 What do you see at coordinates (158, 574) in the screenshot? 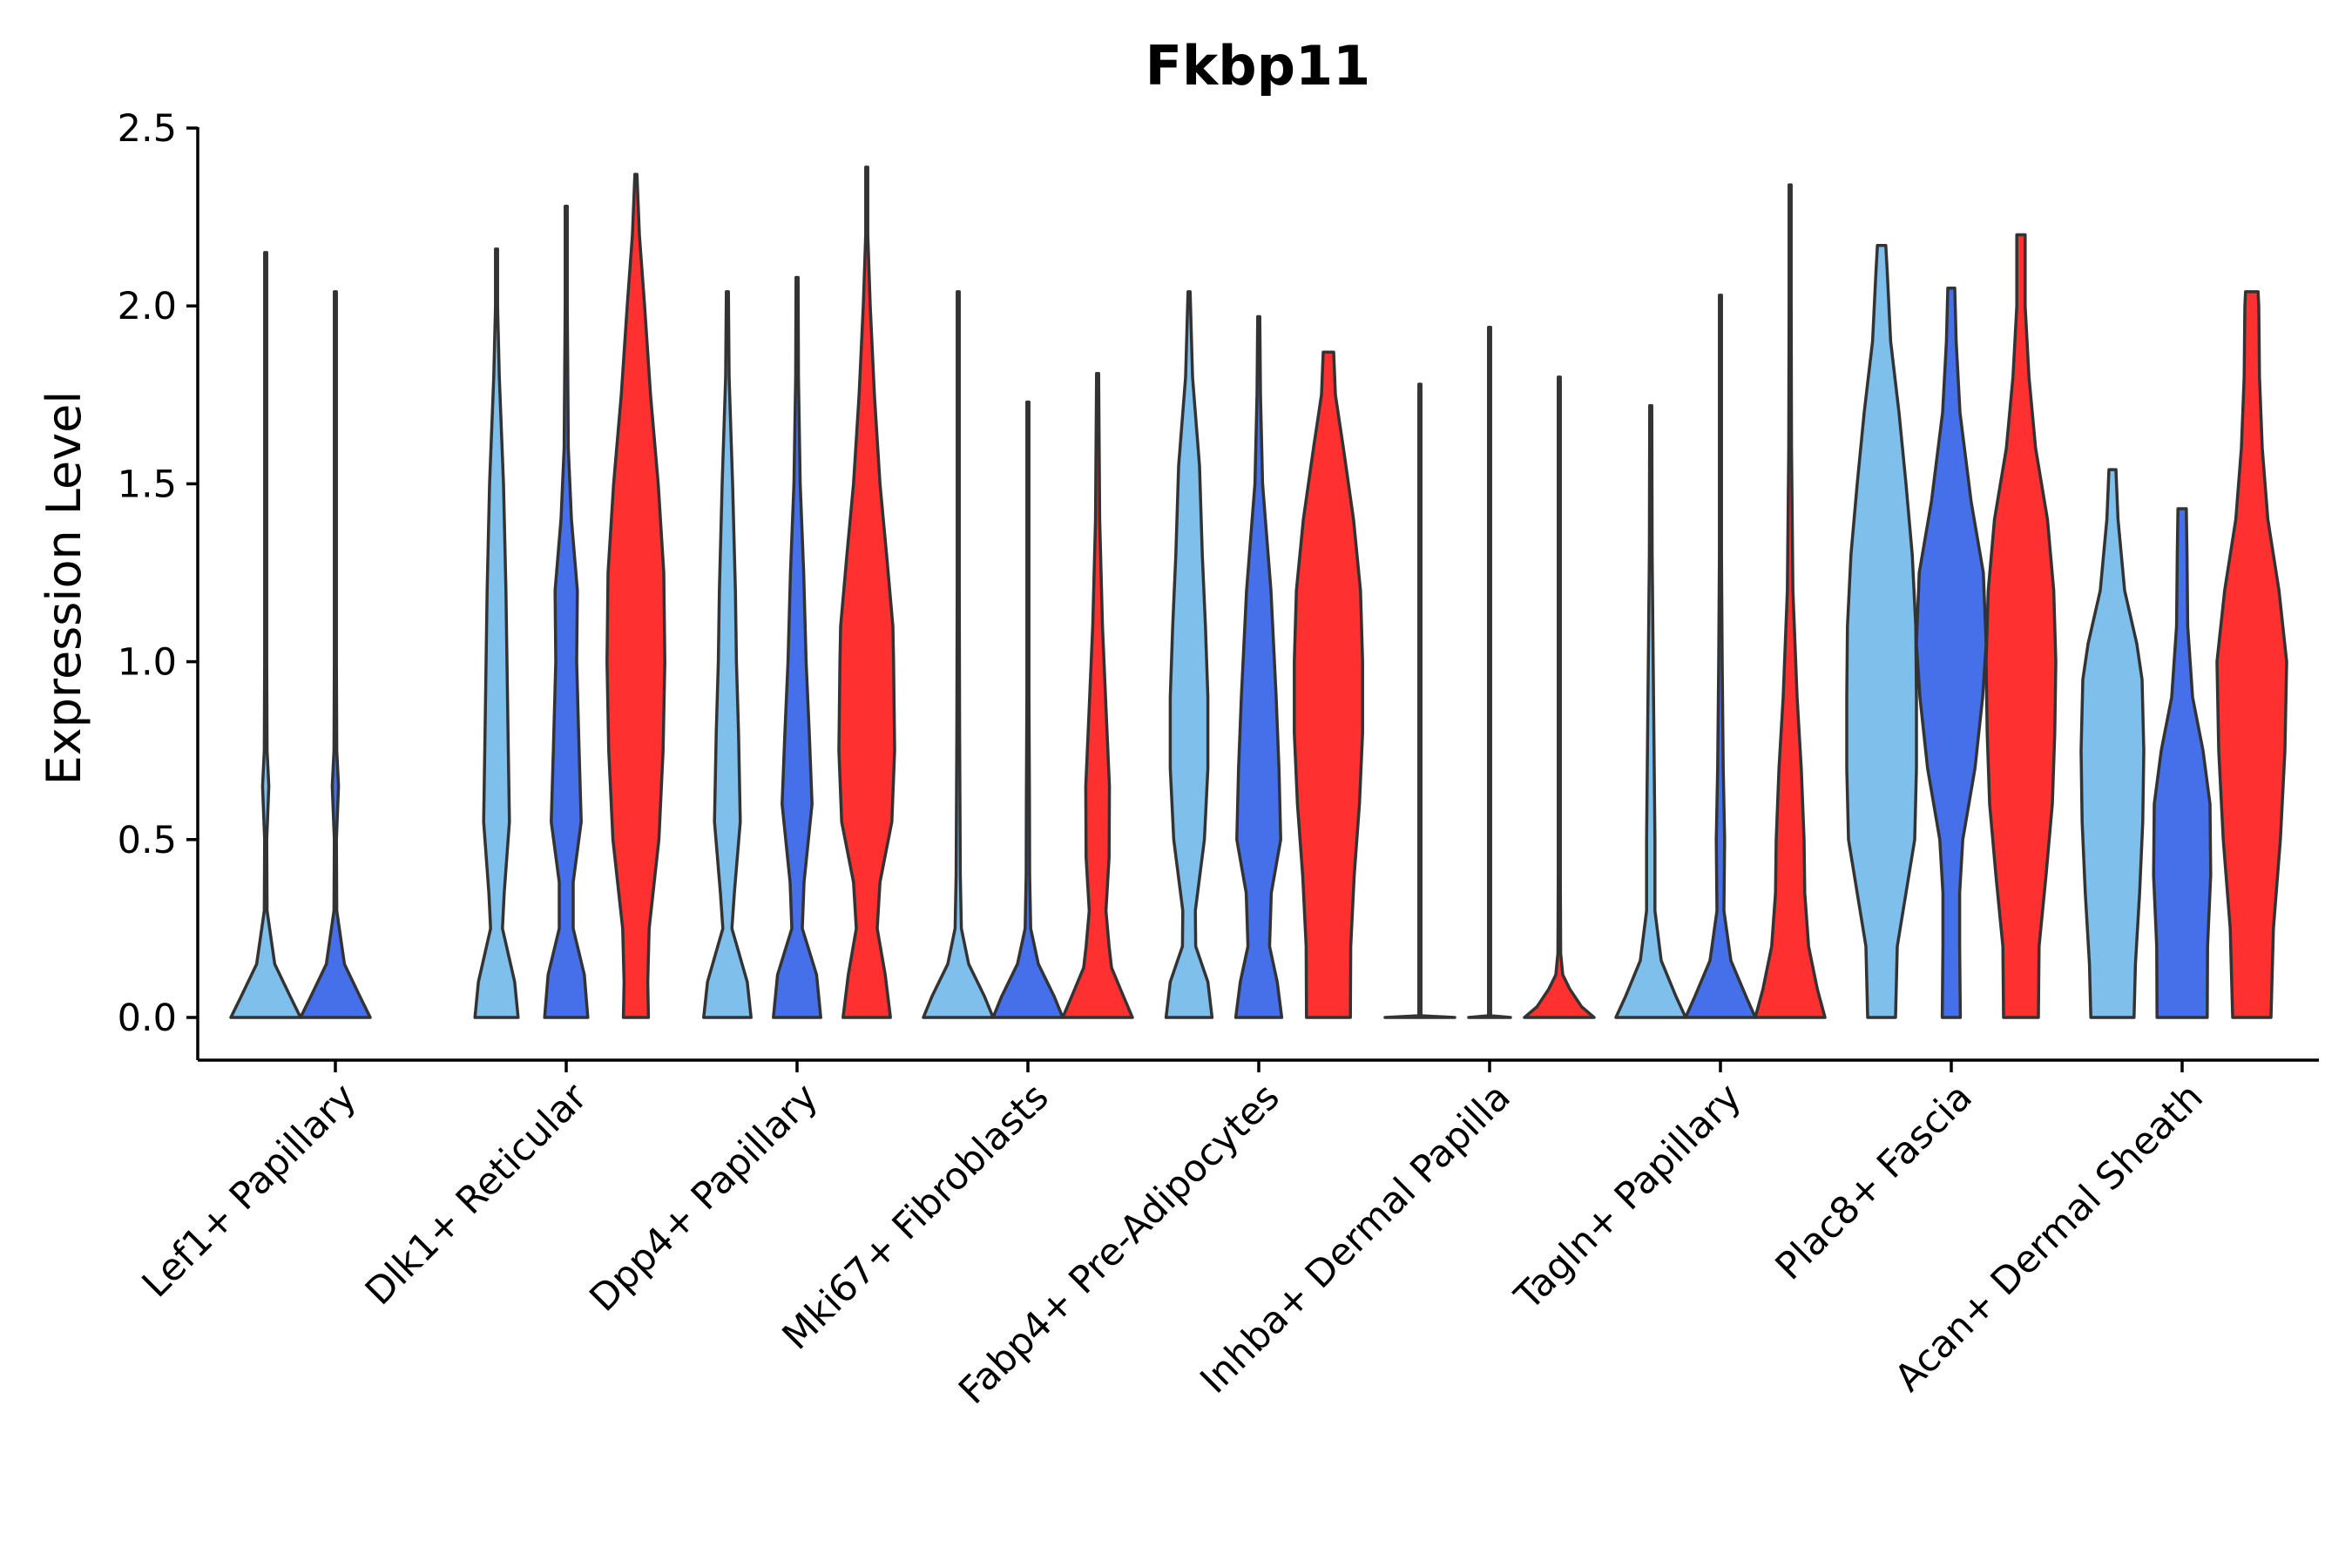
I see `y-ticks: 0.0 0.5 1.0 1.5 2.0 2.5` at bounding box center [158, 574].